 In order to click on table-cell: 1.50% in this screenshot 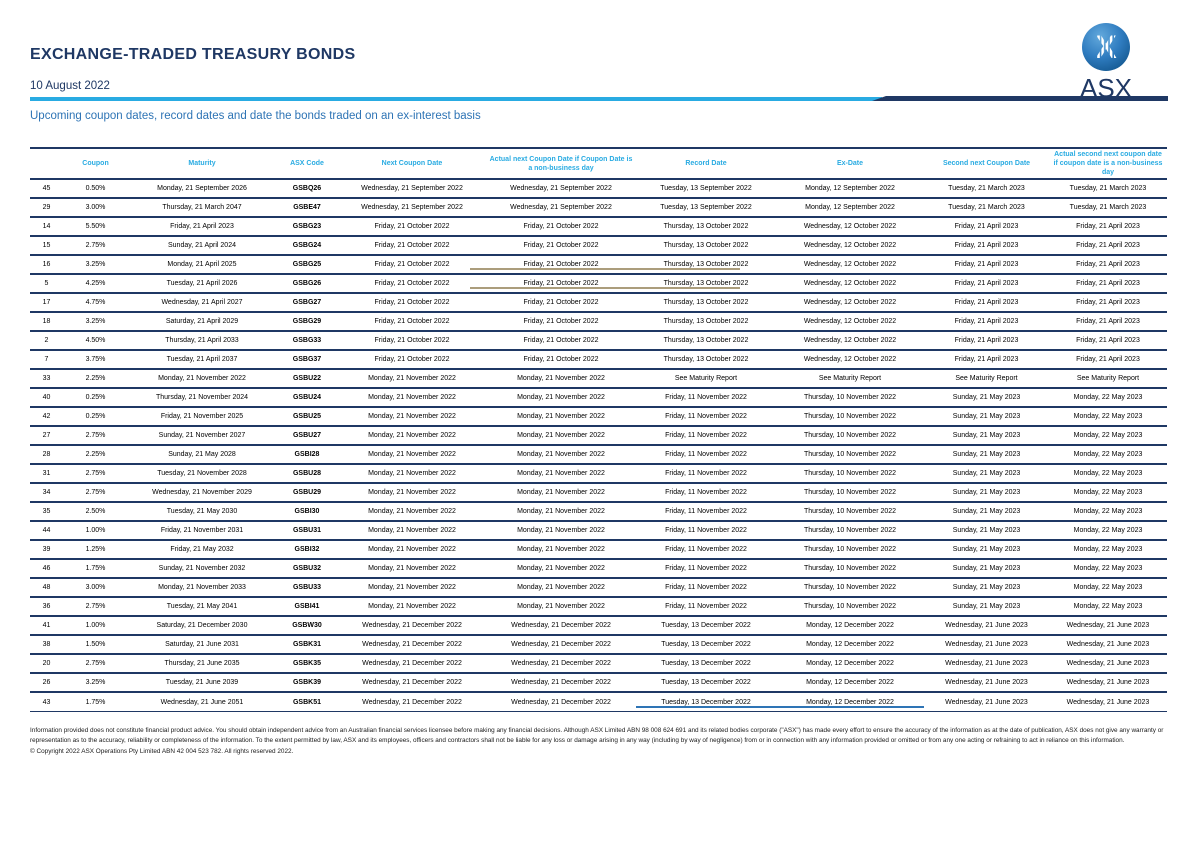, I will do `click(95, 645)`.